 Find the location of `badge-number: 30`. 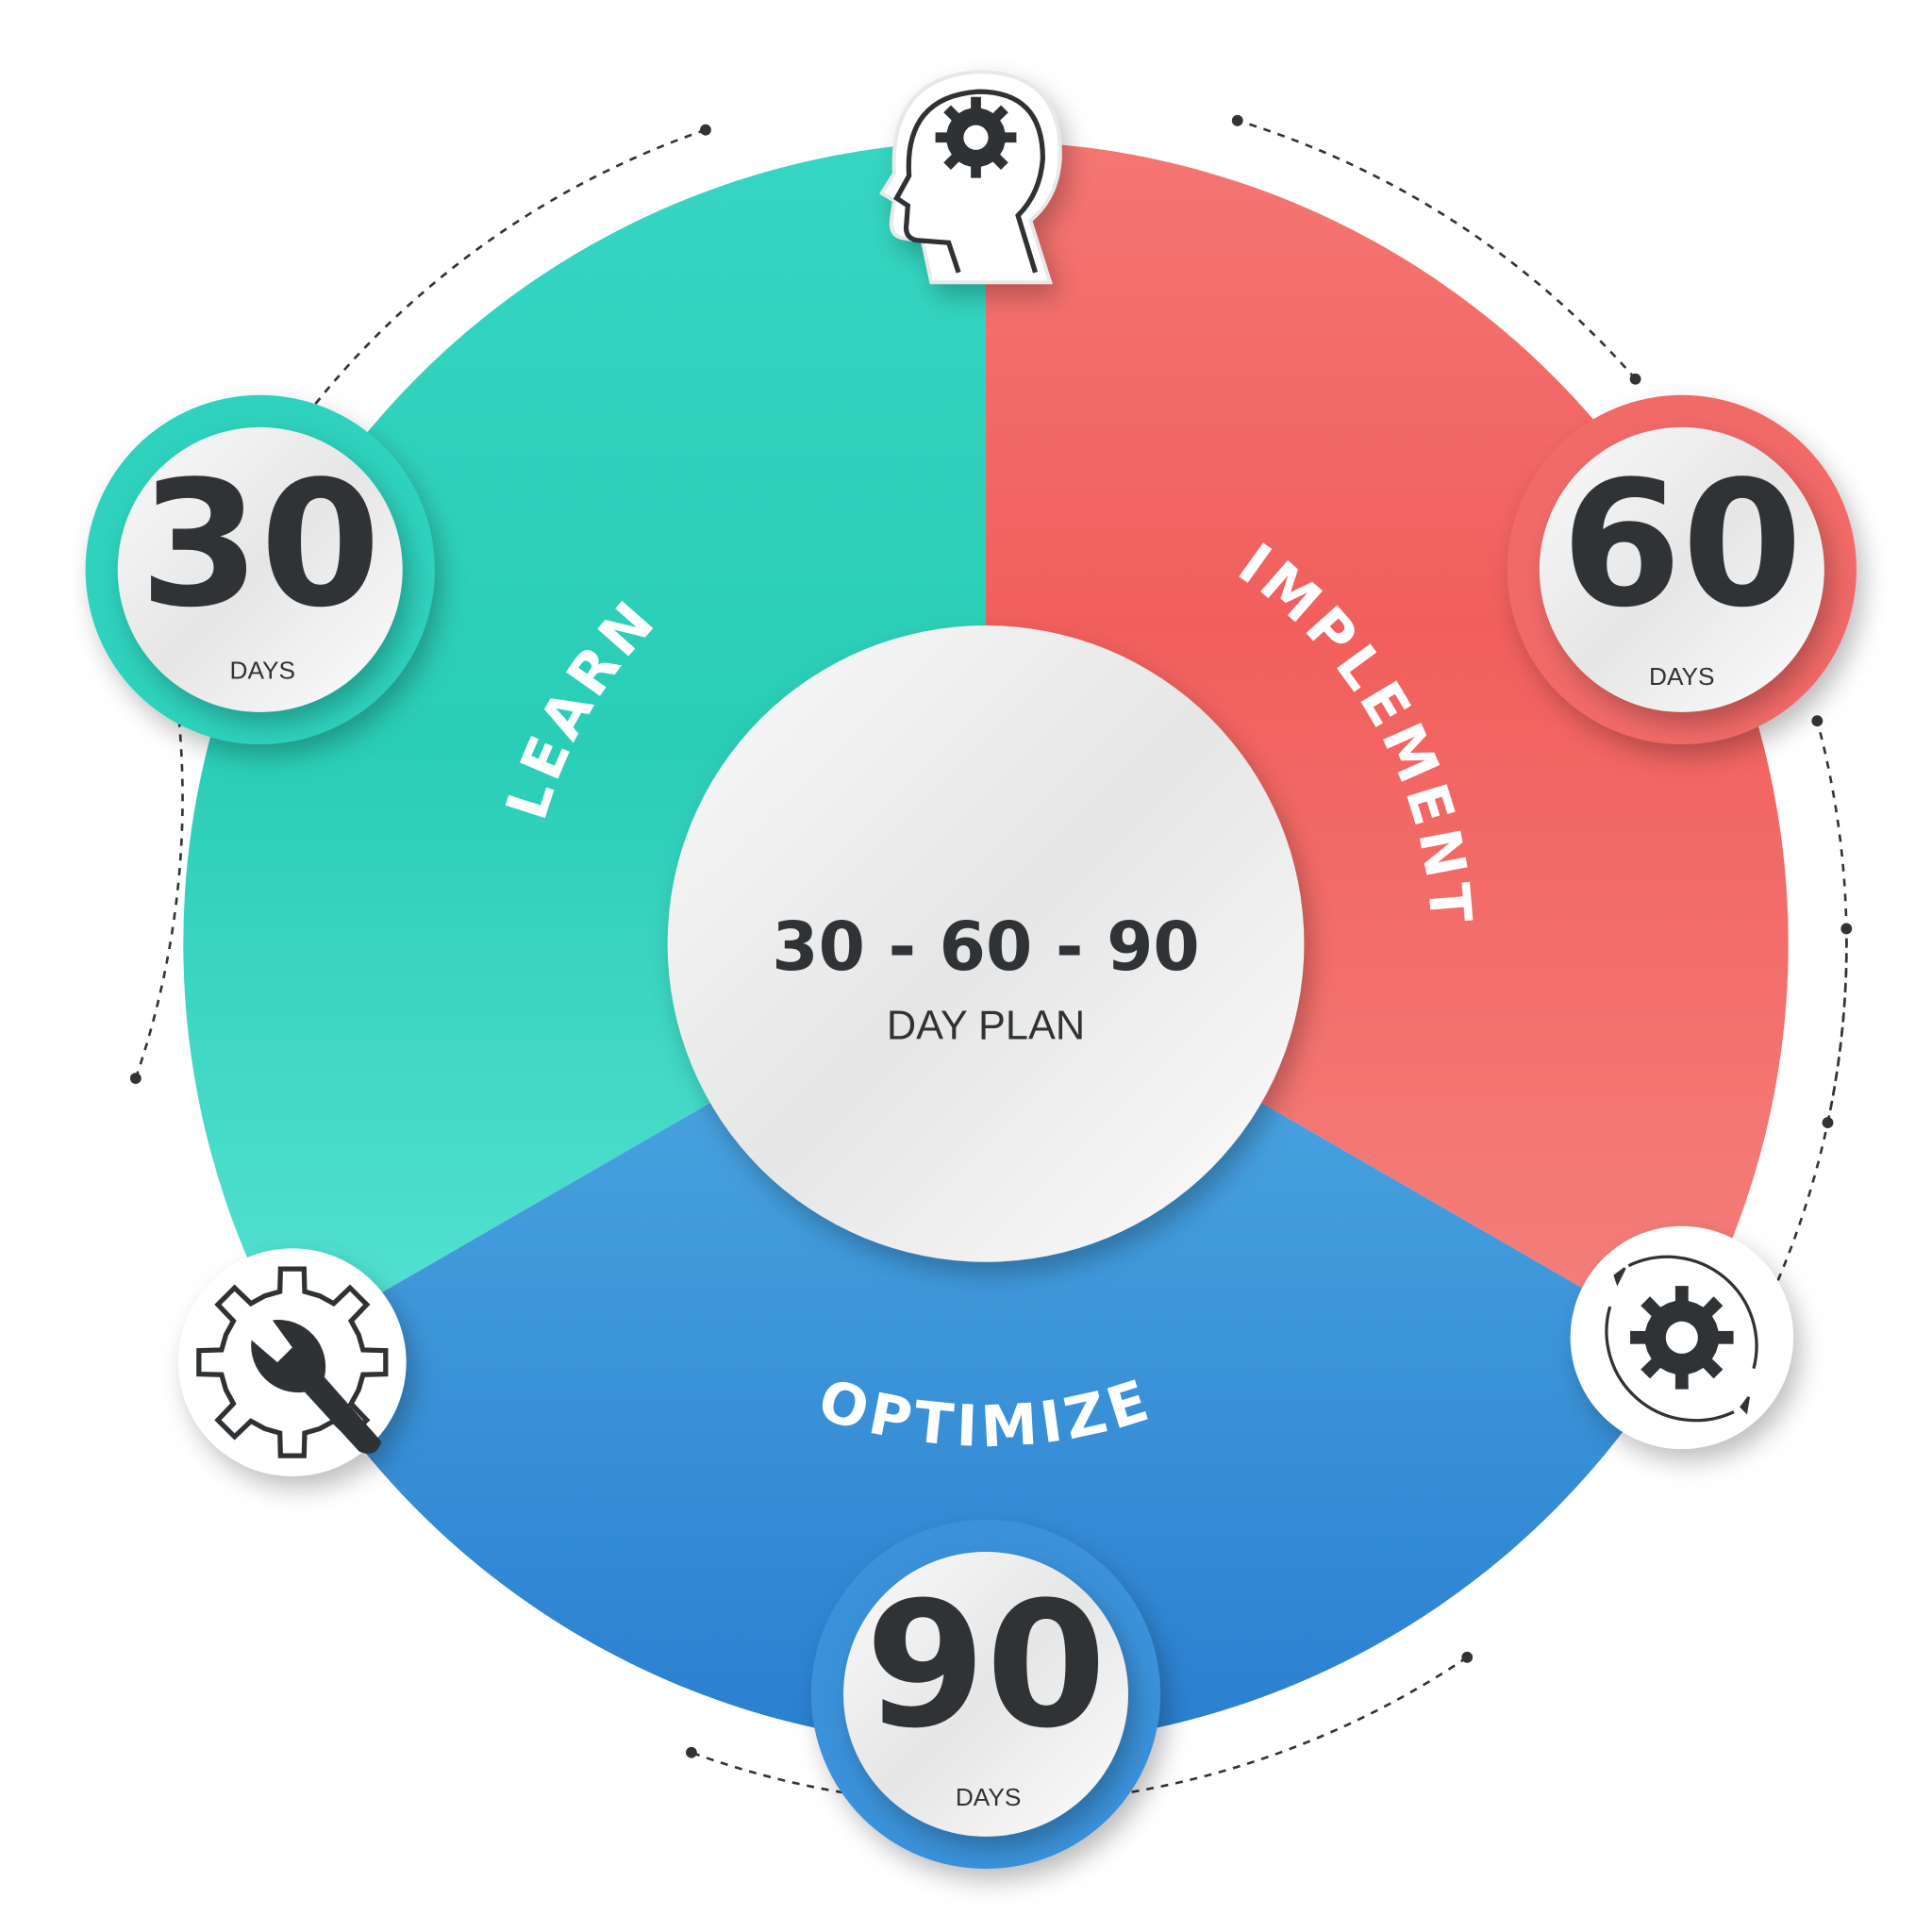

badge-number: 30 is located at coordinates (260, 545).